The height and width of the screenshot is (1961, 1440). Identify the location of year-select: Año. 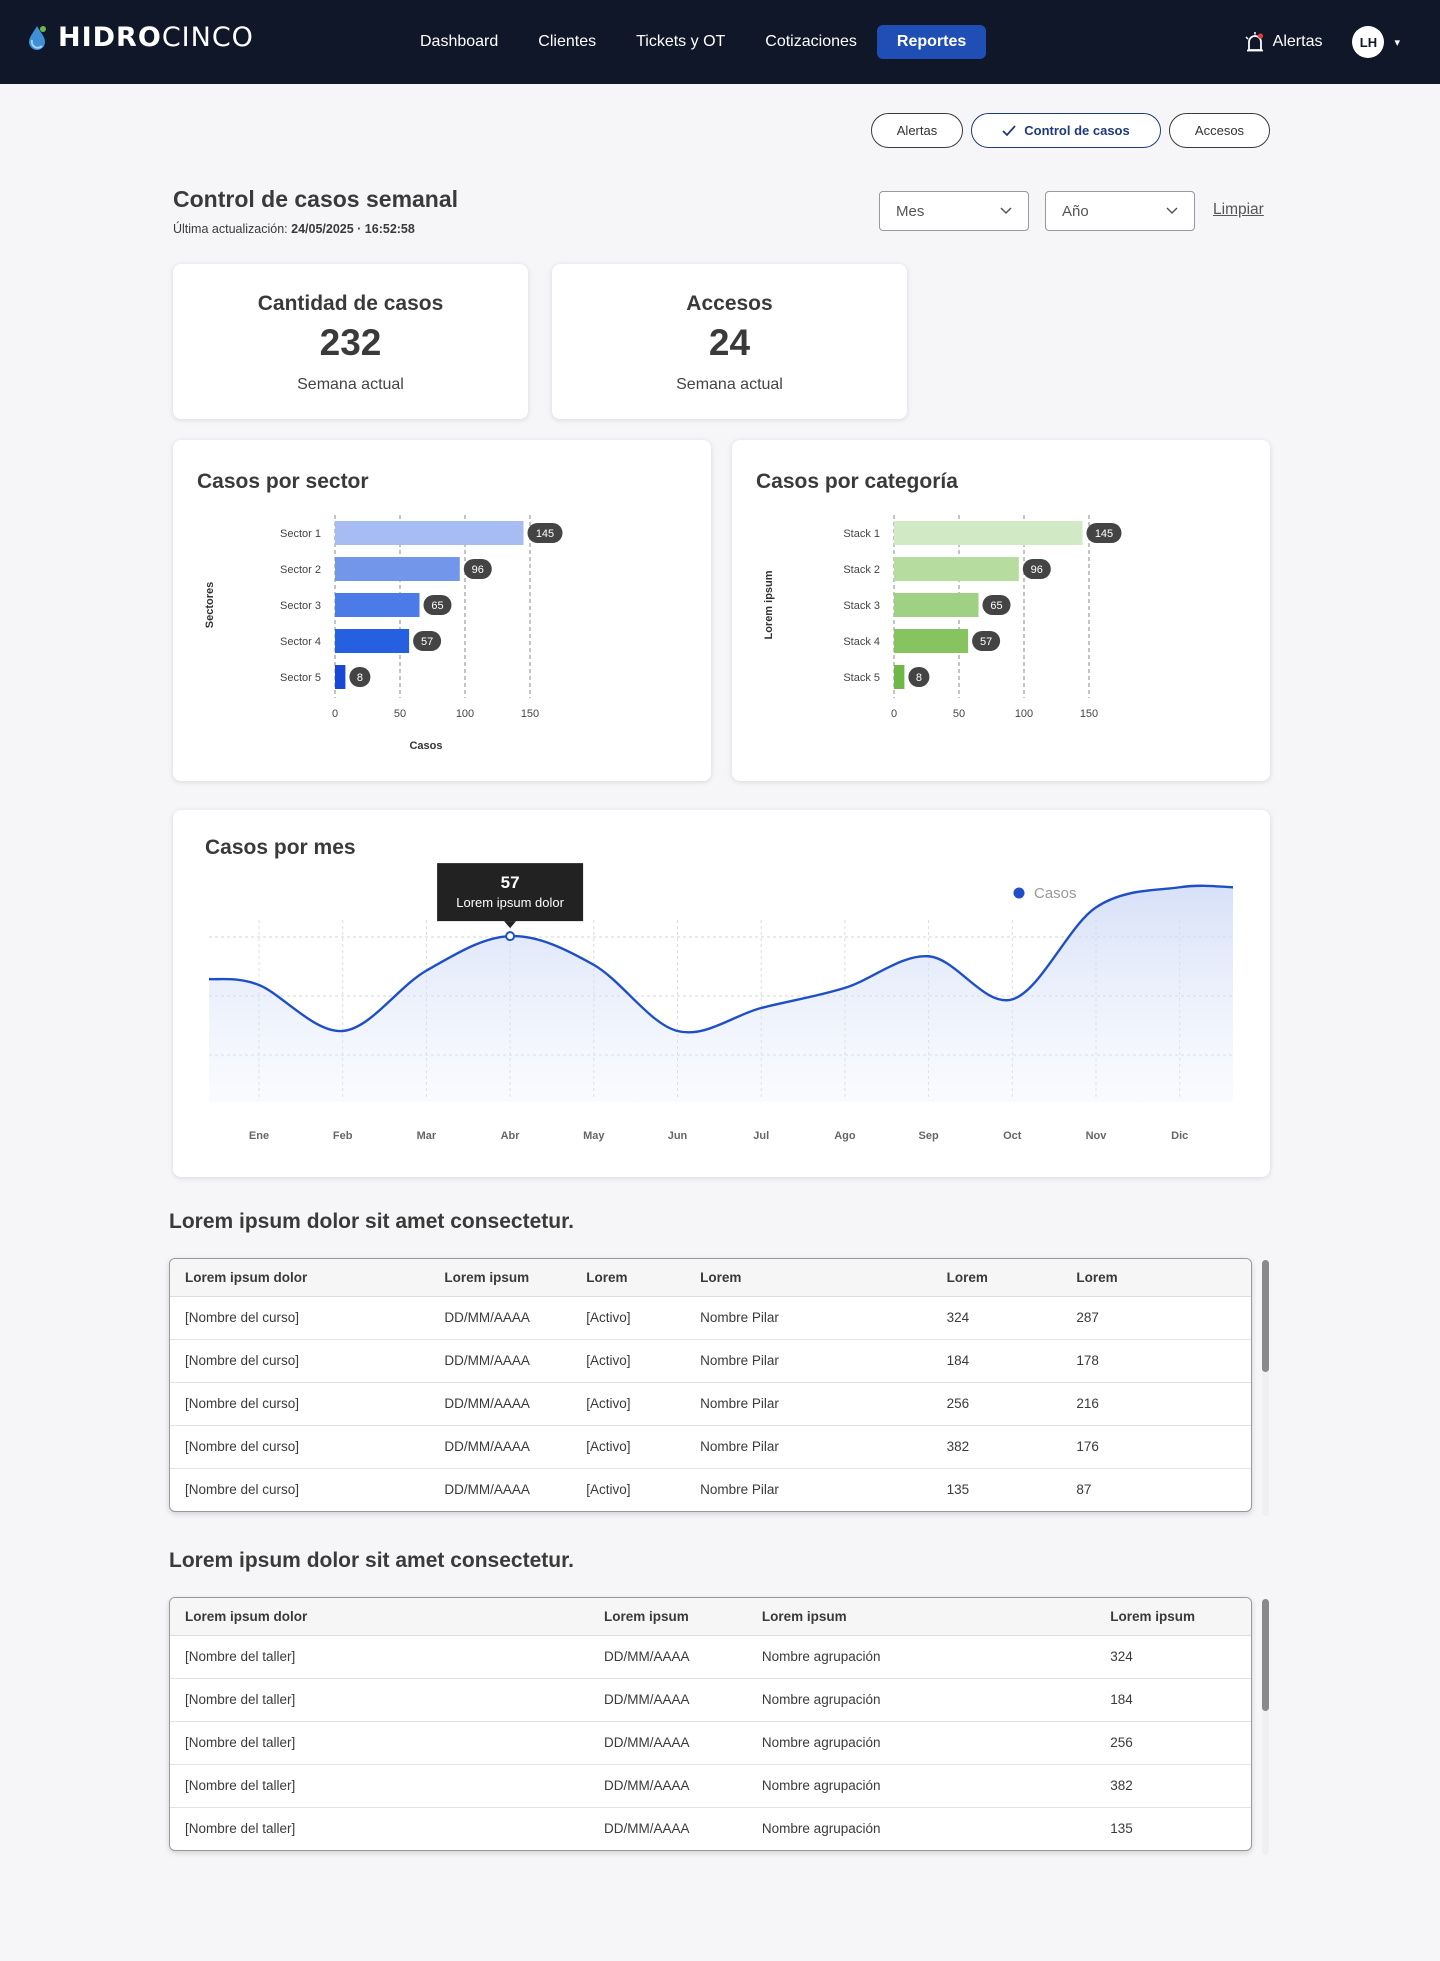
(1120, 211).